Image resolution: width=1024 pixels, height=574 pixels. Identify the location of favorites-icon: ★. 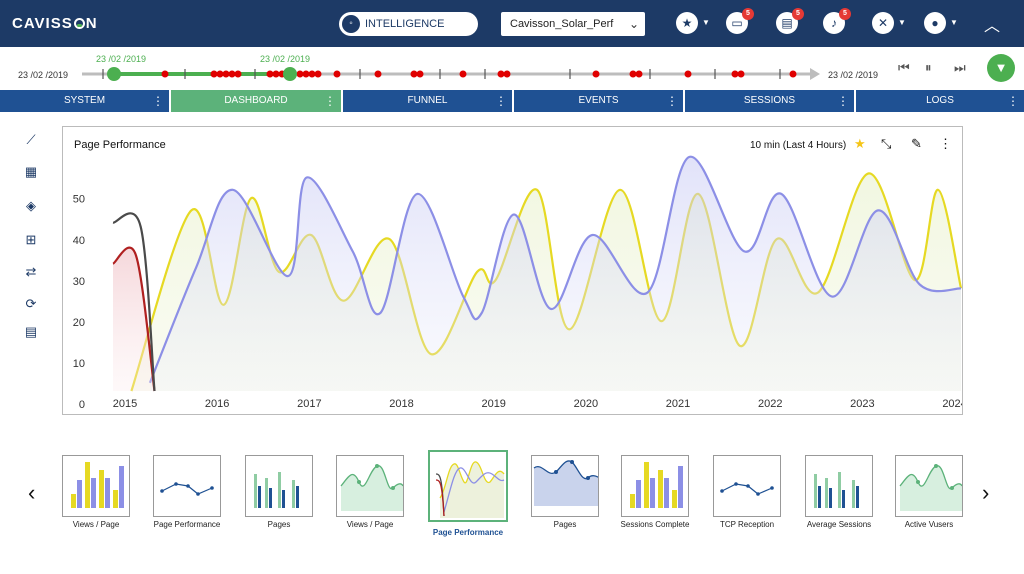
(687, 23).